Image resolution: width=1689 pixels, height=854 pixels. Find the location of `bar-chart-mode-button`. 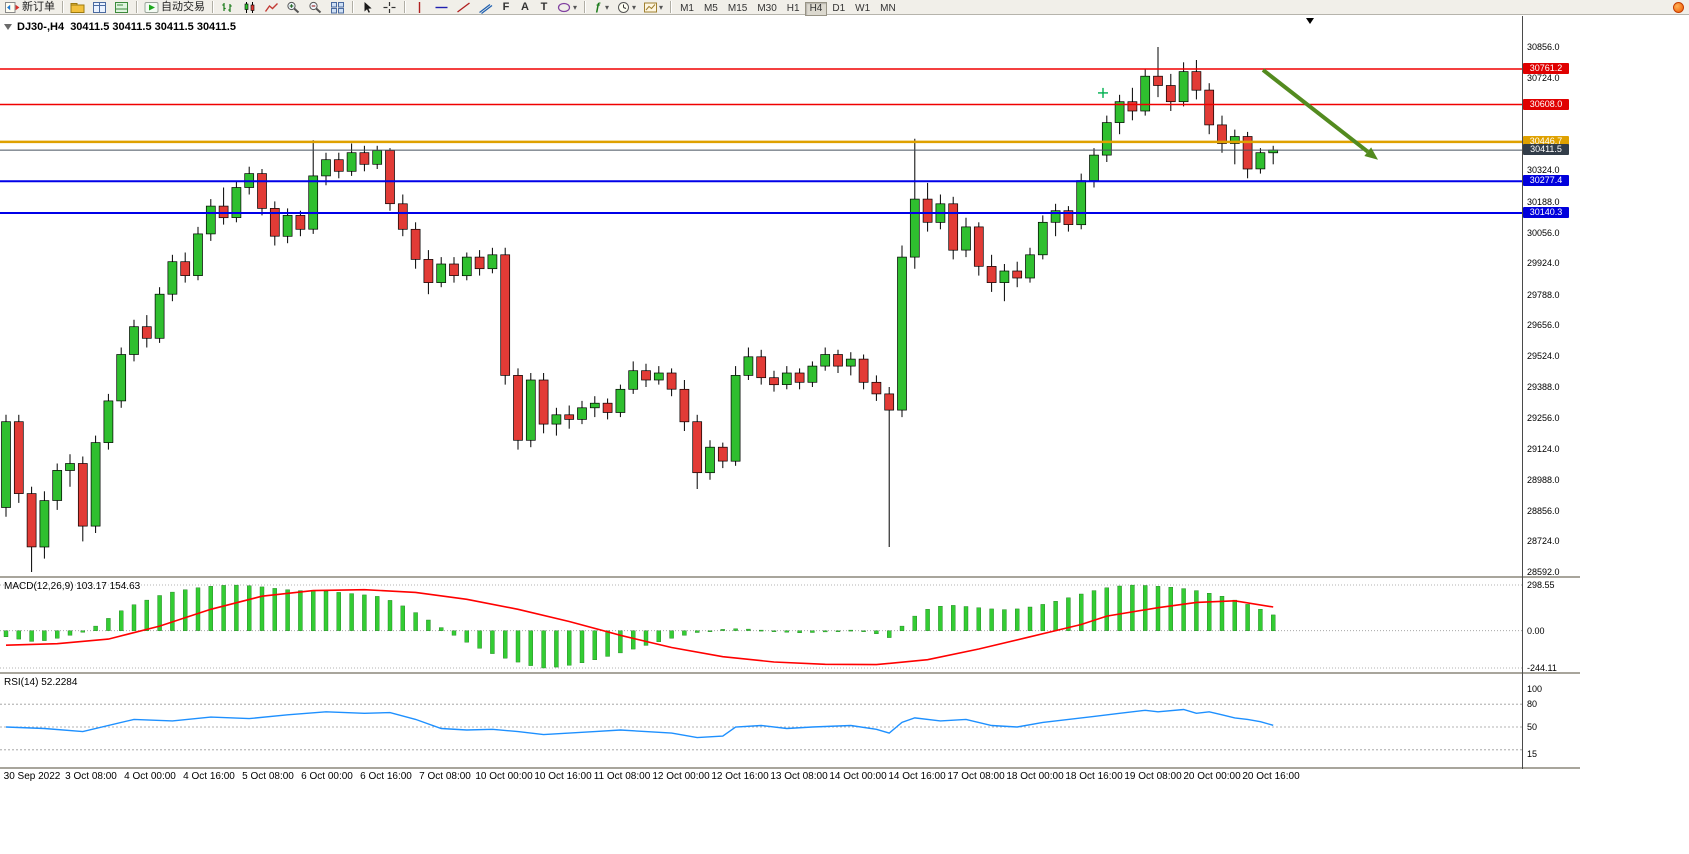

bar-chart-mode-button is located at coordinates (227, 7).